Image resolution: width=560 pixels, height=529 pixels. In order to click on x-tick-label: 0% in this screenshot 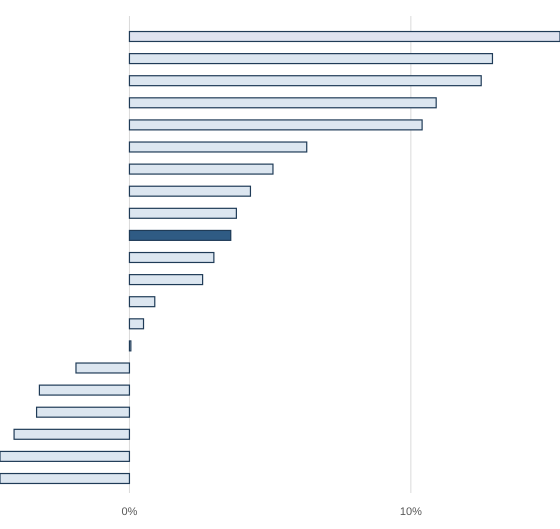, I will do `click(129, 512)`.